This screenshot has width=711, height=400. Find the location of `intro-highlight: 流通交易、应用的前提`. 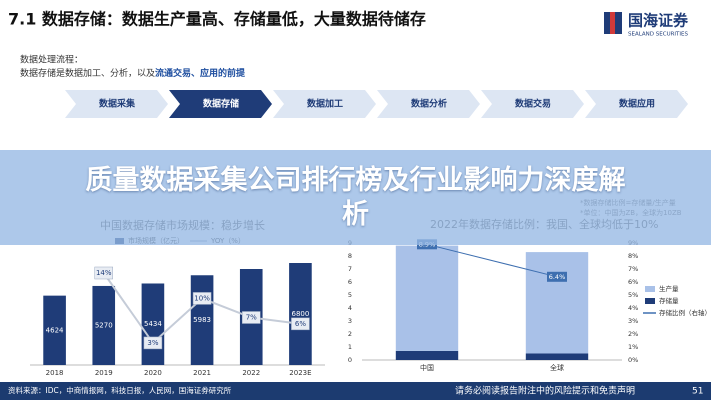

intro-highlight: 流通交易、应用的前提 is located at coordinates (200, 73).